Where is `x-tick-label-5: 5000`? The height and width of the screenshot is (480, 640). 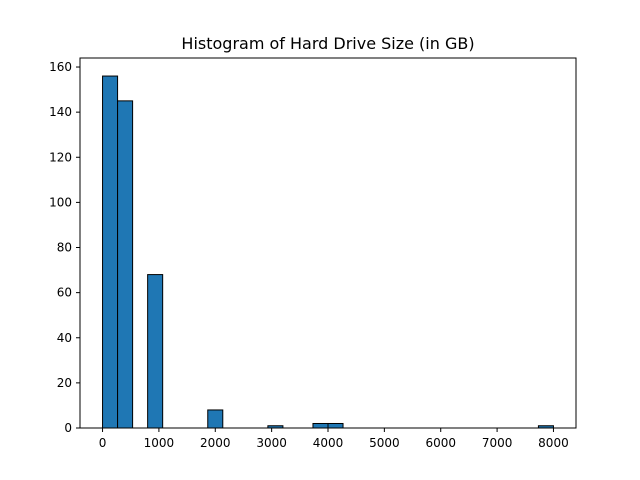 x-tick-label-5: 5000 is located at coordinates (384, 443).